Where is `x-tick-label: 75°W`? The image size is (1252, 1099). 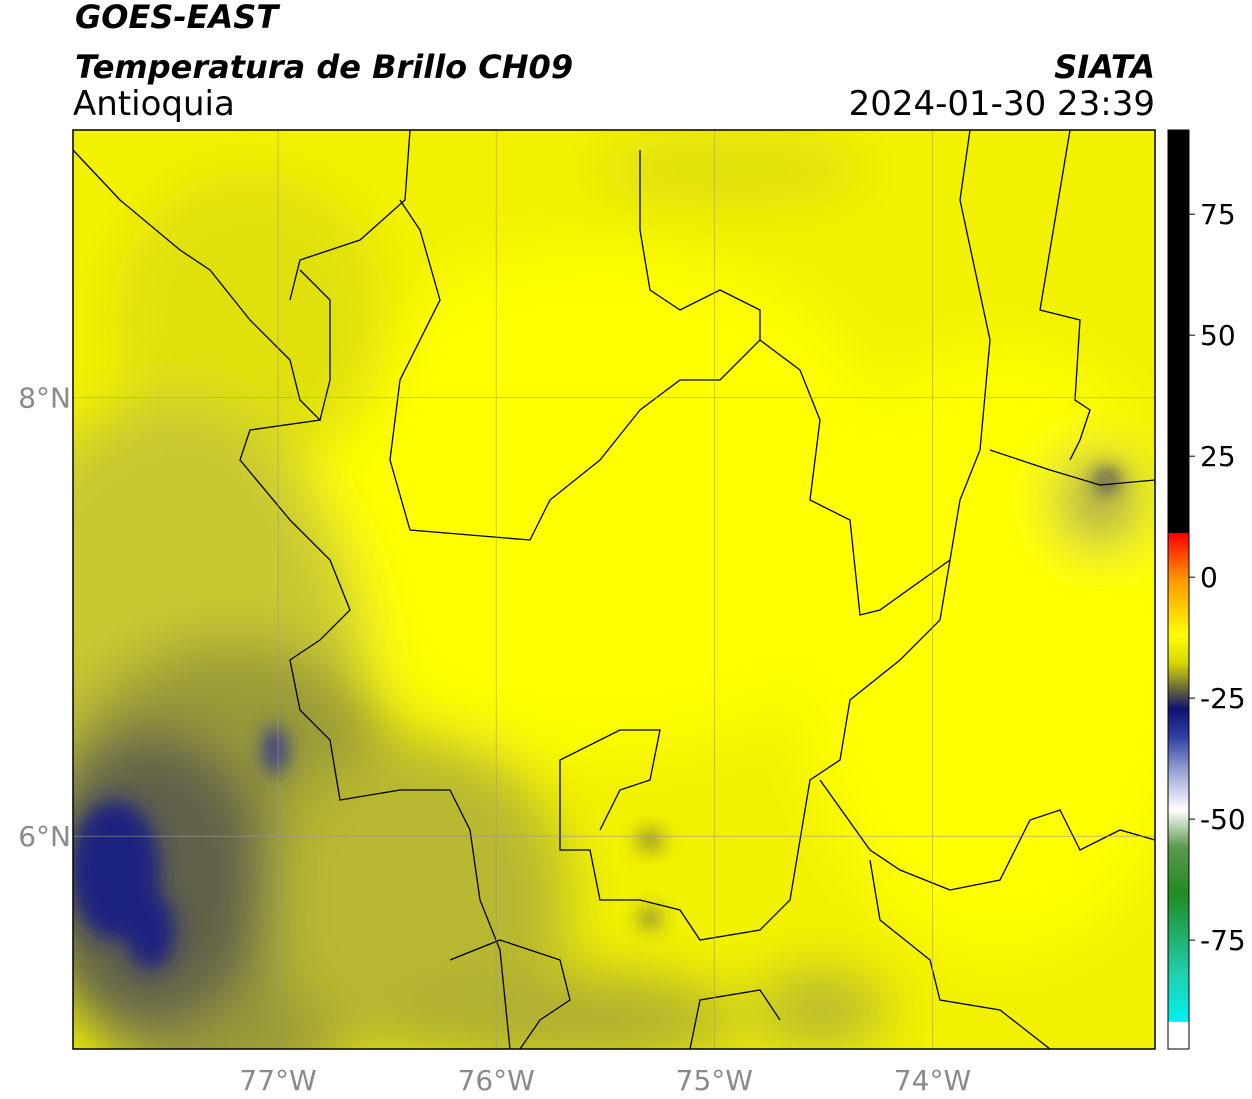 x-tick-label: 75°W is located at coordinates (714, 1080).